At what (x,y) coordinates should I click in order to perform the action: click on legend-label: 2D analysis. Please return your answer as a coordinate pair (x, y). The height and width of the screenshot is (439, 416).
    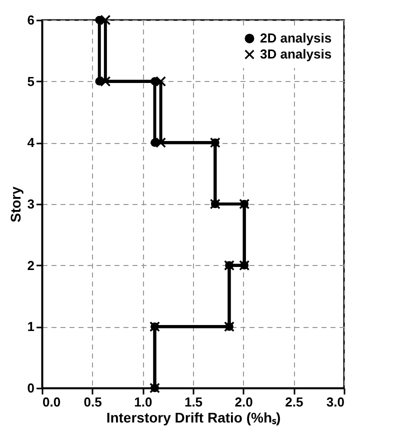
    Looking at the image, I should click on (296, 38).